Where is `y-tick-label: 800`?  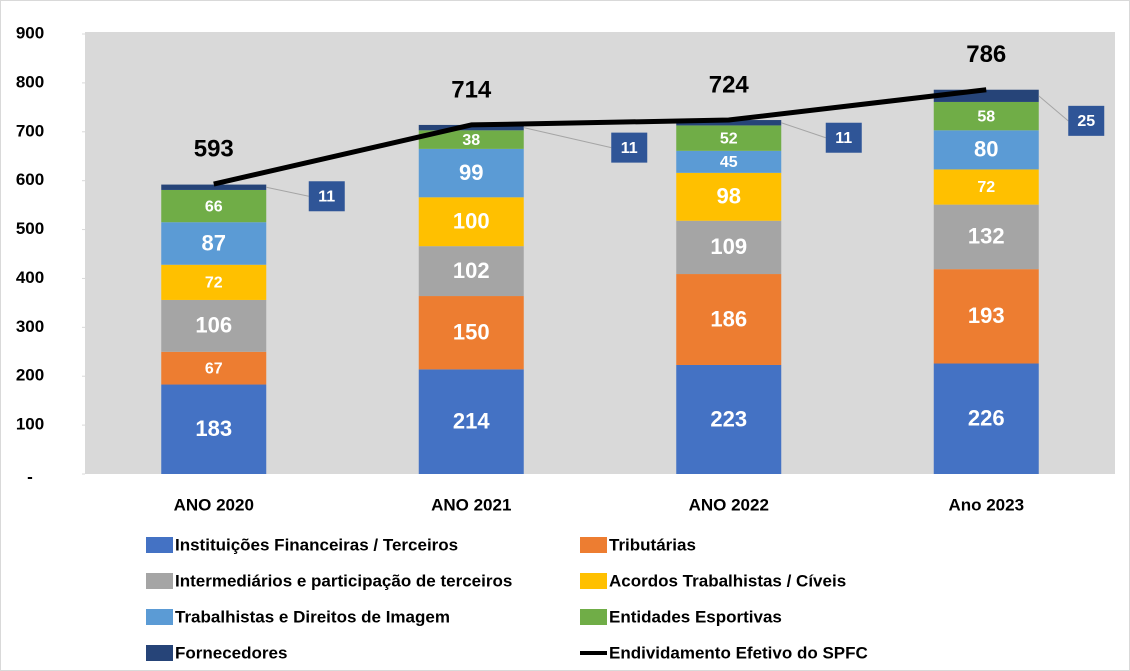
y-tick-label: 800 is located at coordinates (30, 81).